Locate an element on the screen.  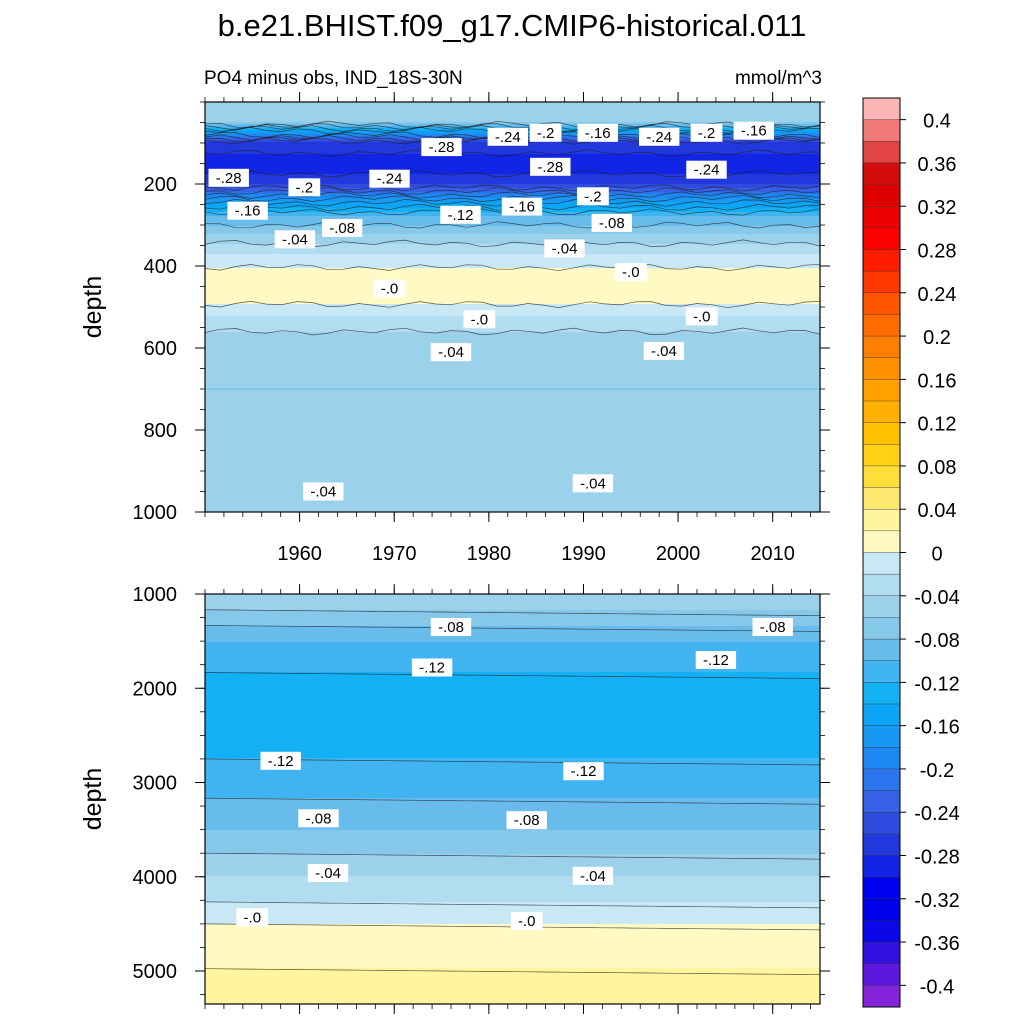
svg-text: -.12 is located at coordinates (584, 771).